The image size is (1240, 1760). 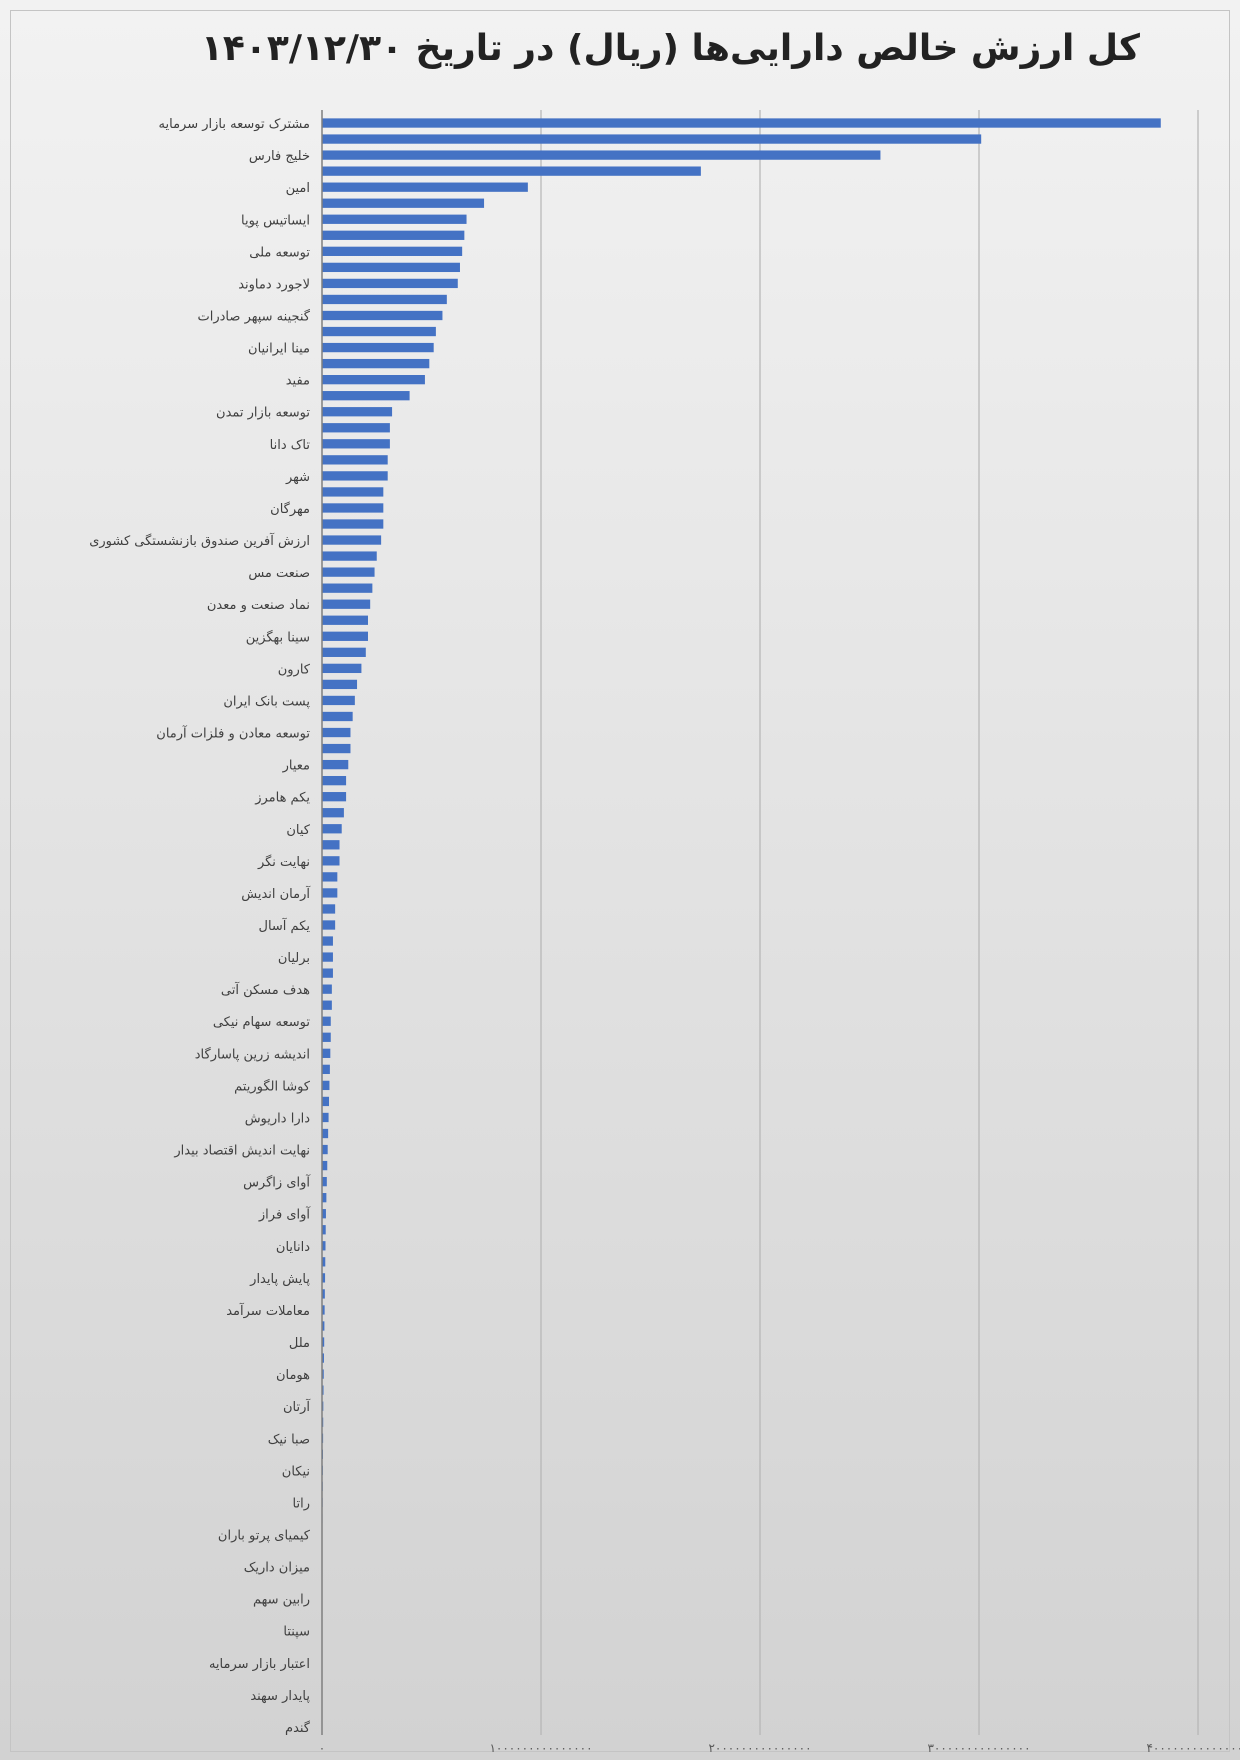 What do you see at coordinates (279, 349) in the screenshot?
I see `category-label: مینا ایرانیان` at bounding box center [279, 349].